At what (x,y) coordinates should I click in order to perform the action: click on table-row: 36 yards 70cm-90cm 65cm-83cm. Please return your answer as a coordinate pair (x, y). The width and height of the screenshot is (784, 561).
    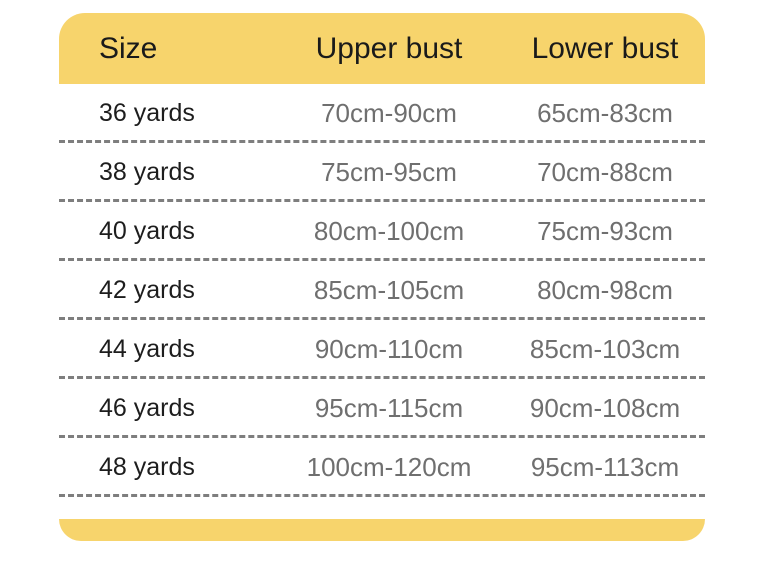
    Looking at the image, I should click on (382, 113).